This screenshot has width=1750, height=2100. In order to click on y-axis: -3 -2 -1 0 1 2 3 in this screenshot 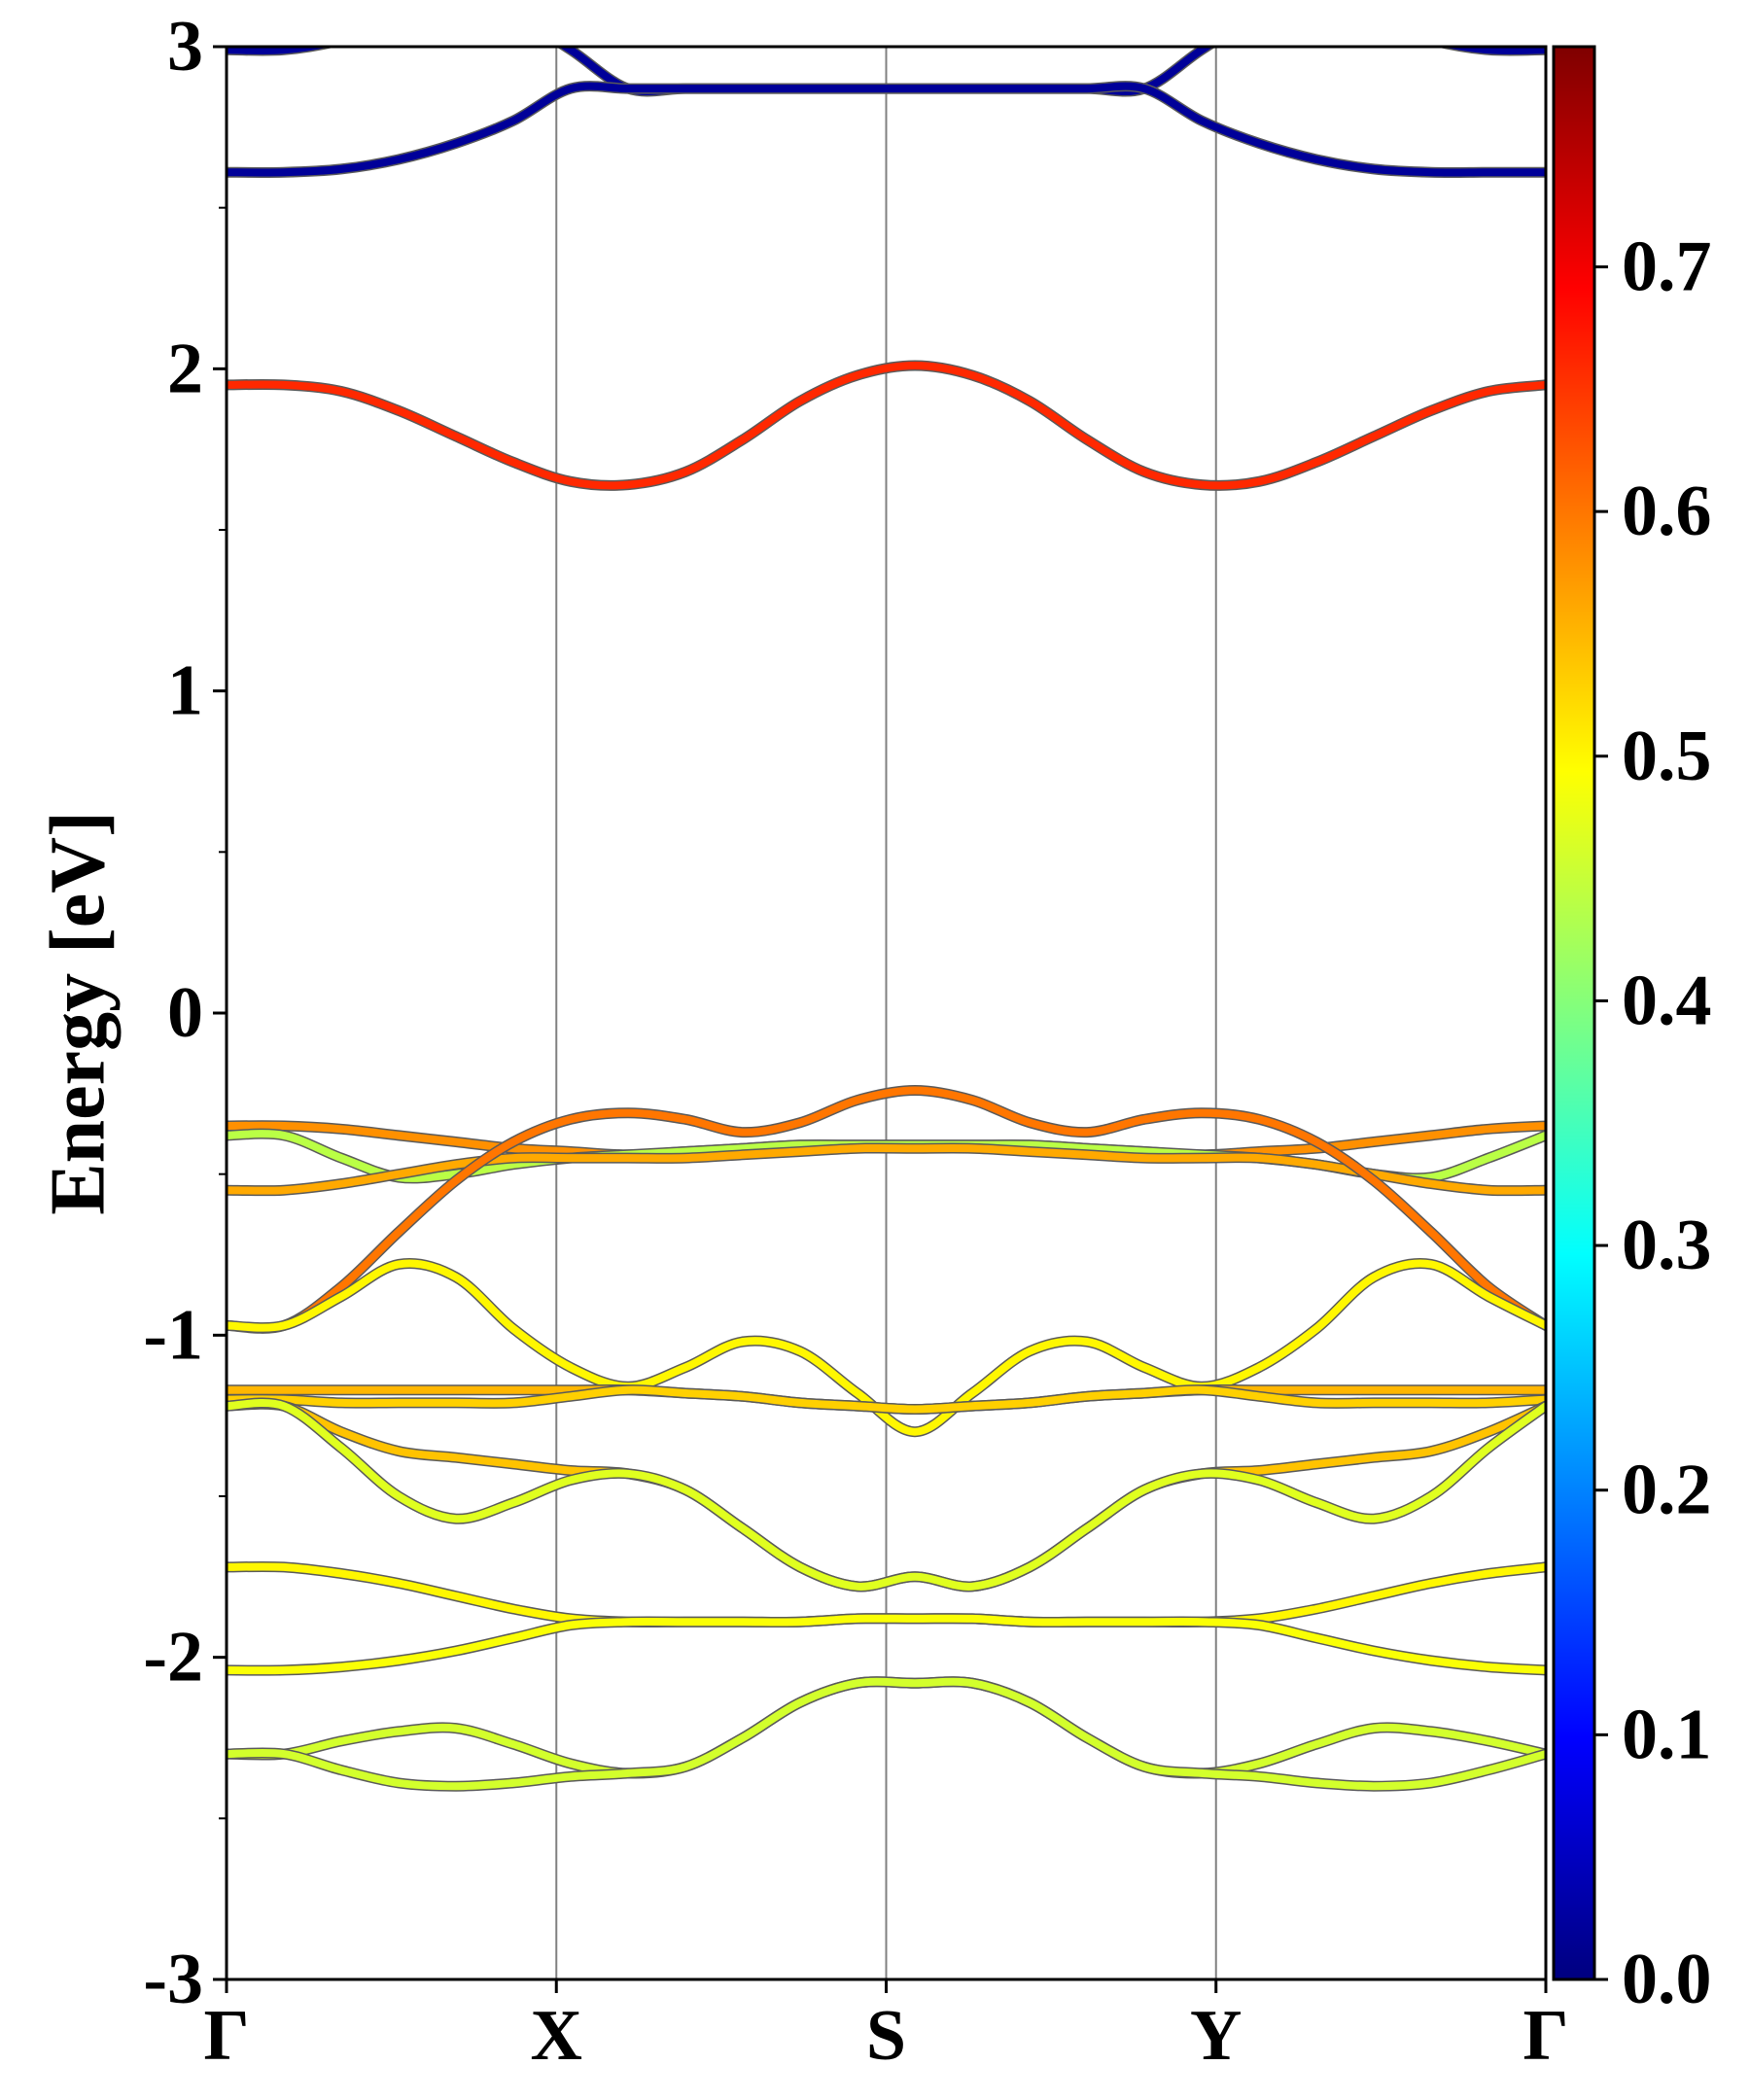, I will do `click(185, 1013)`.